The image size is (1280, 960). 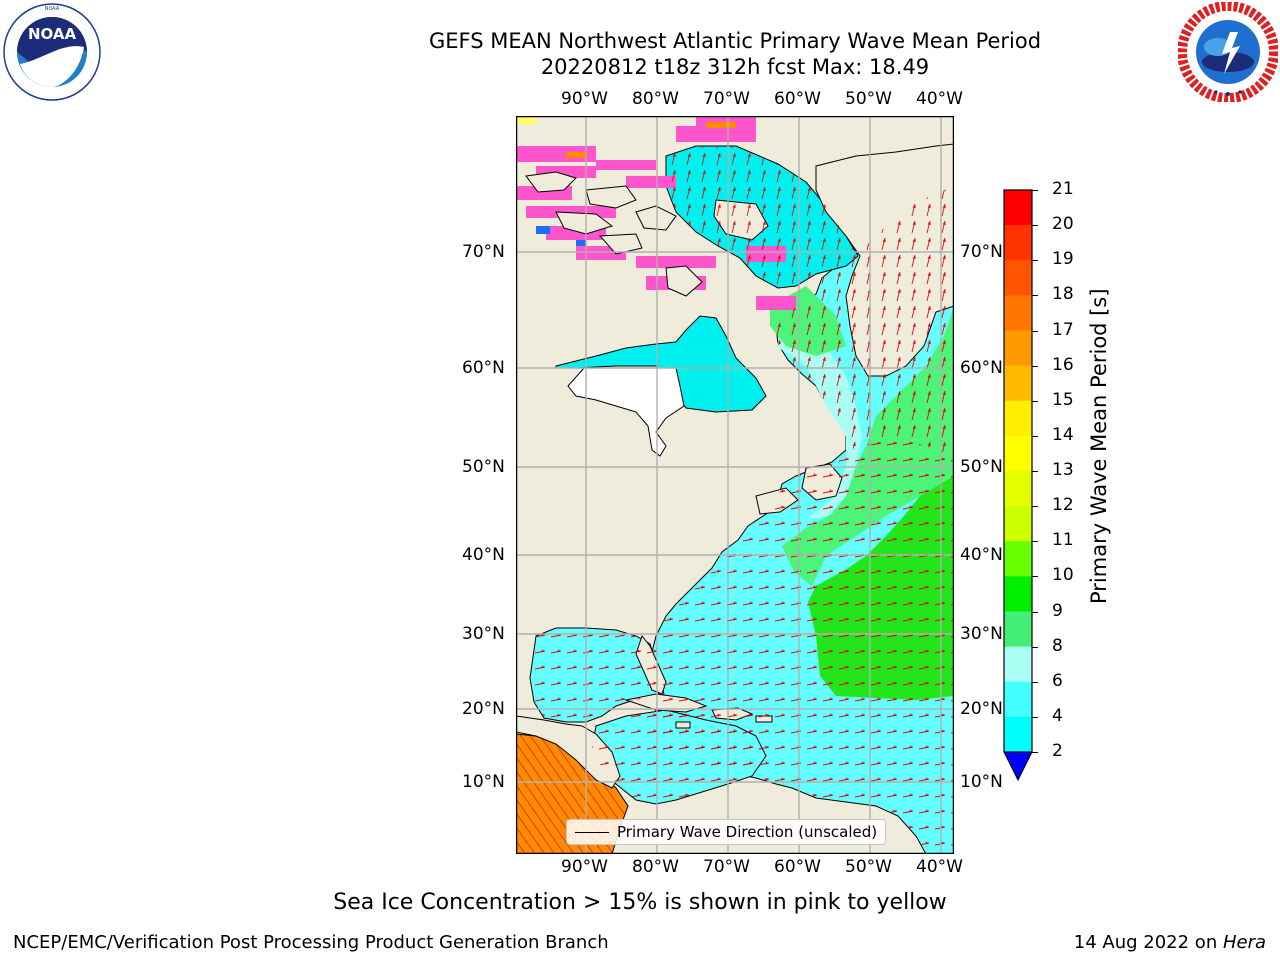 I want to click on colorbar-tick-label: 14, so click(x=1063, y=434).